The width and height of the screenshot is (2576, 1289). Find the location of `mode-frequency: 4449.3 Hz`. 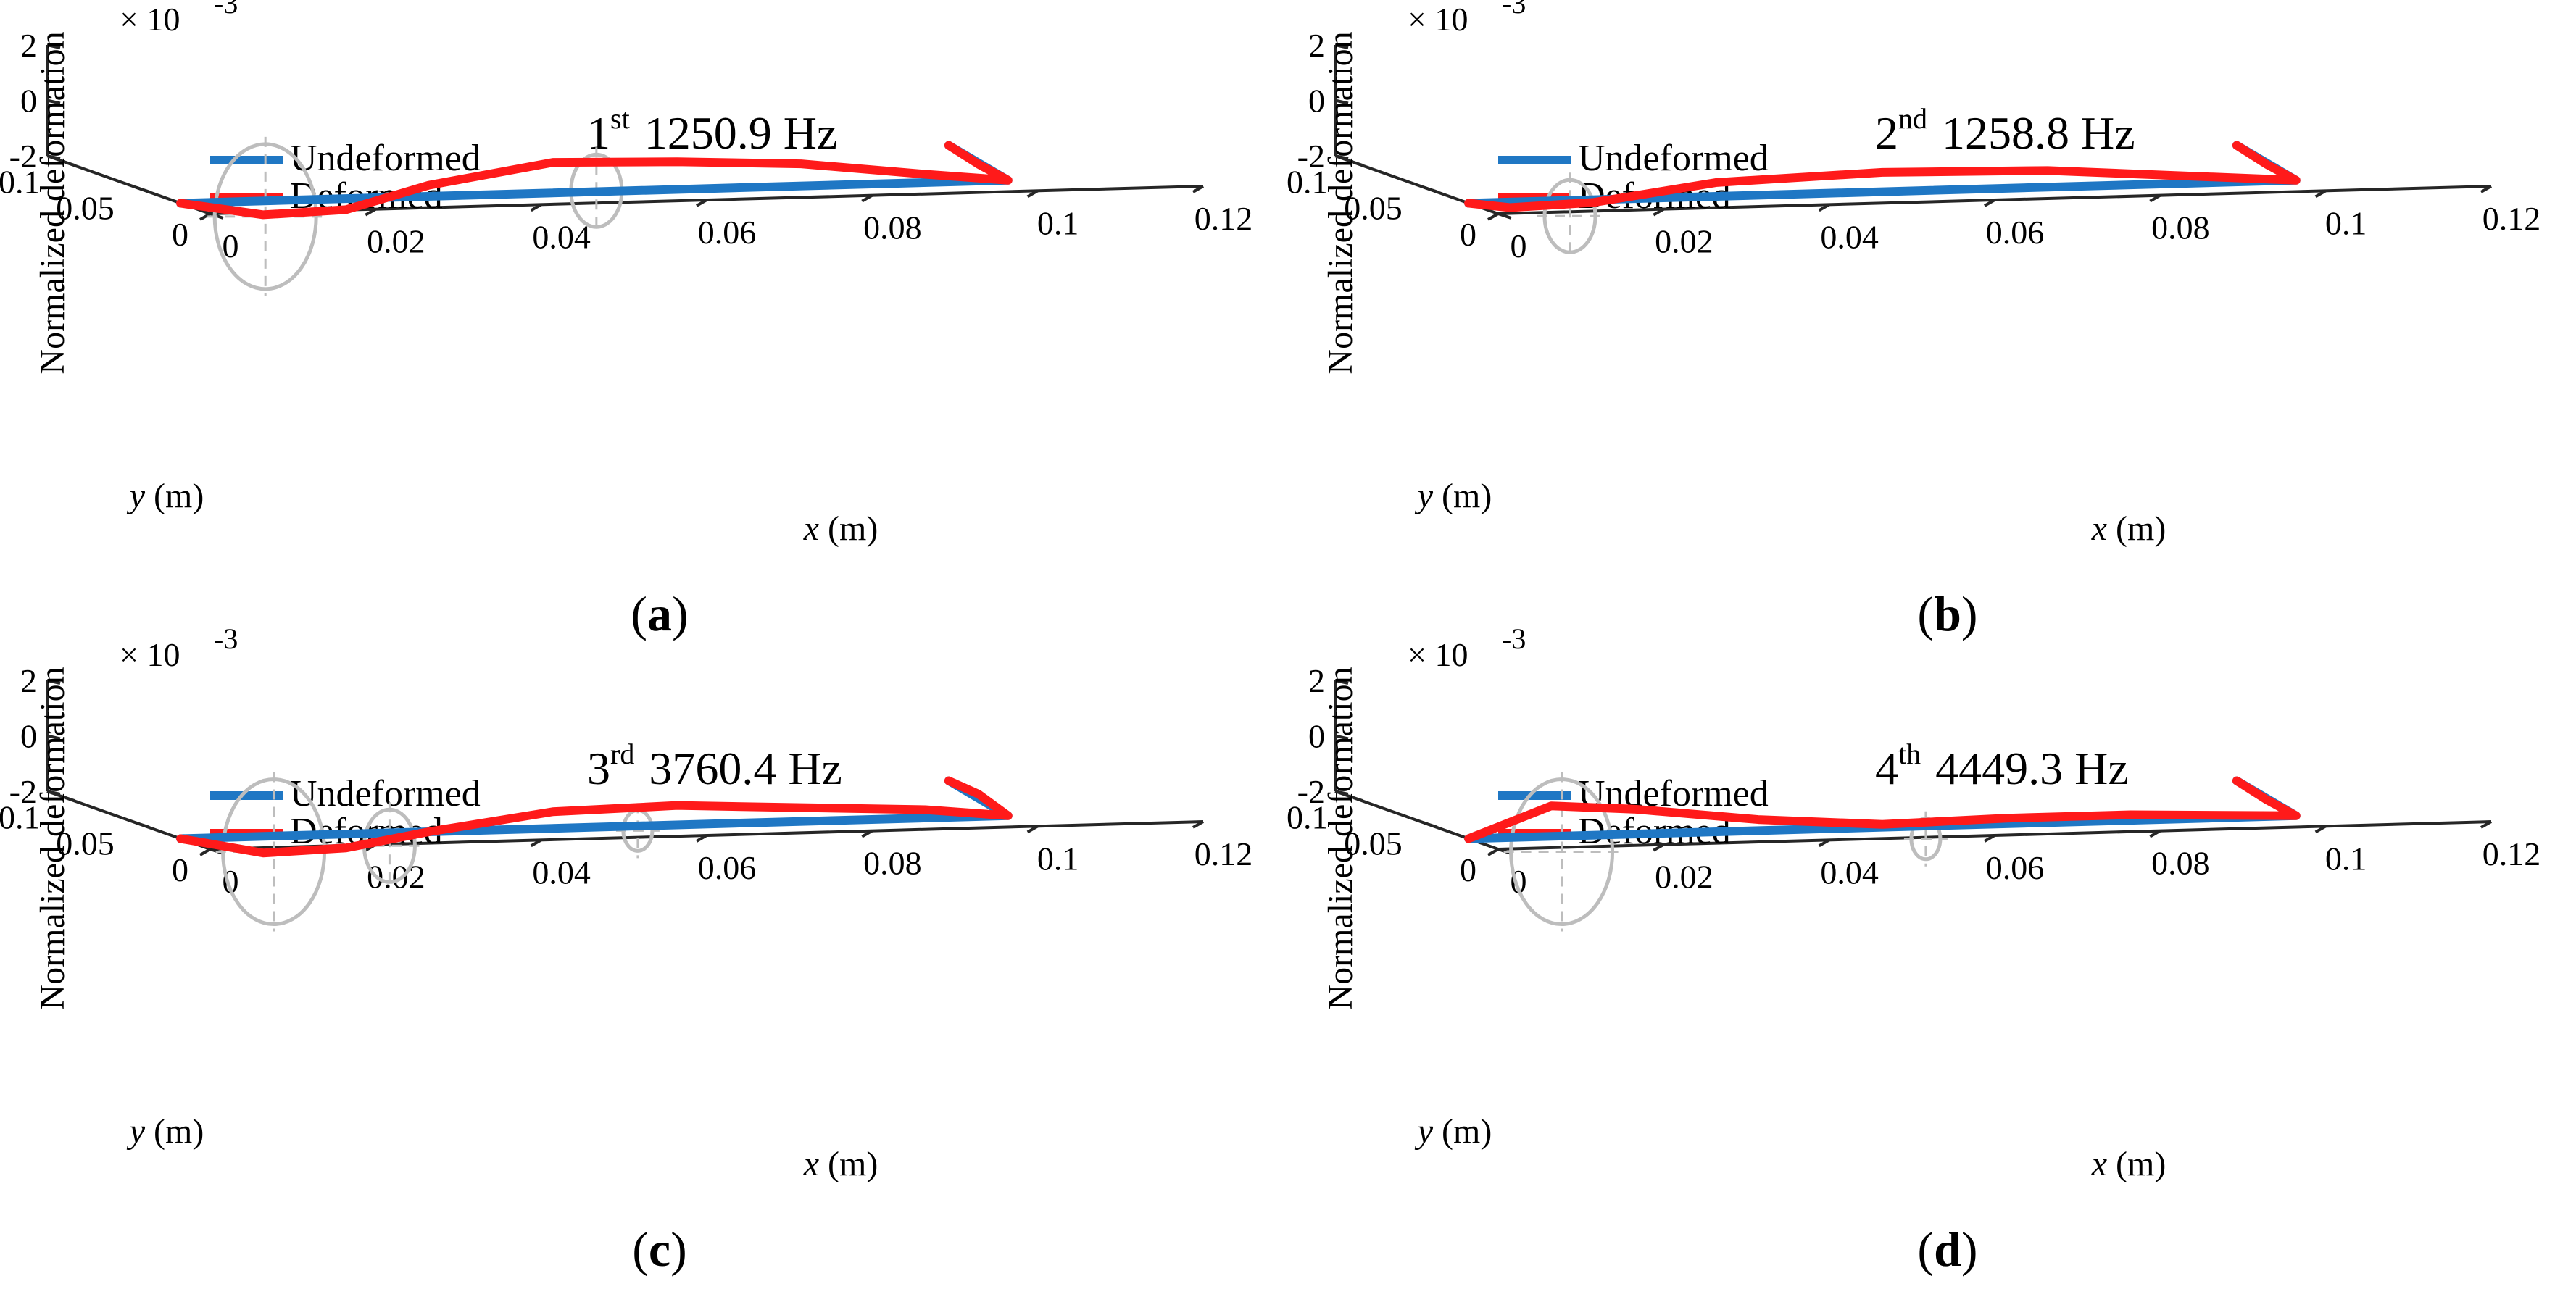

mode-frequency: 4449.3 Hz is located at coordinates (2032, 768).